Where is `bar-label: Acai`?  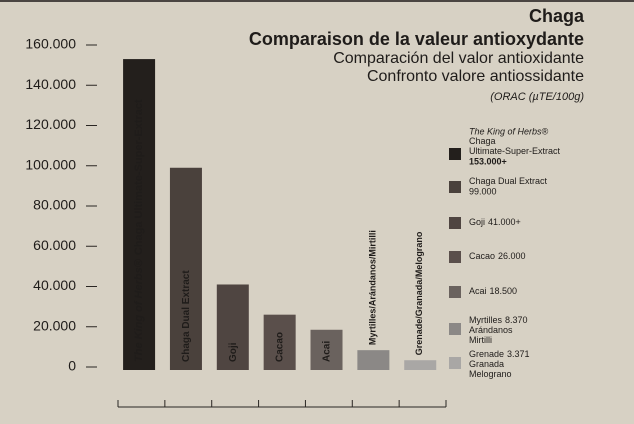
bar-label: Acai is located at coordinates (326, 351).